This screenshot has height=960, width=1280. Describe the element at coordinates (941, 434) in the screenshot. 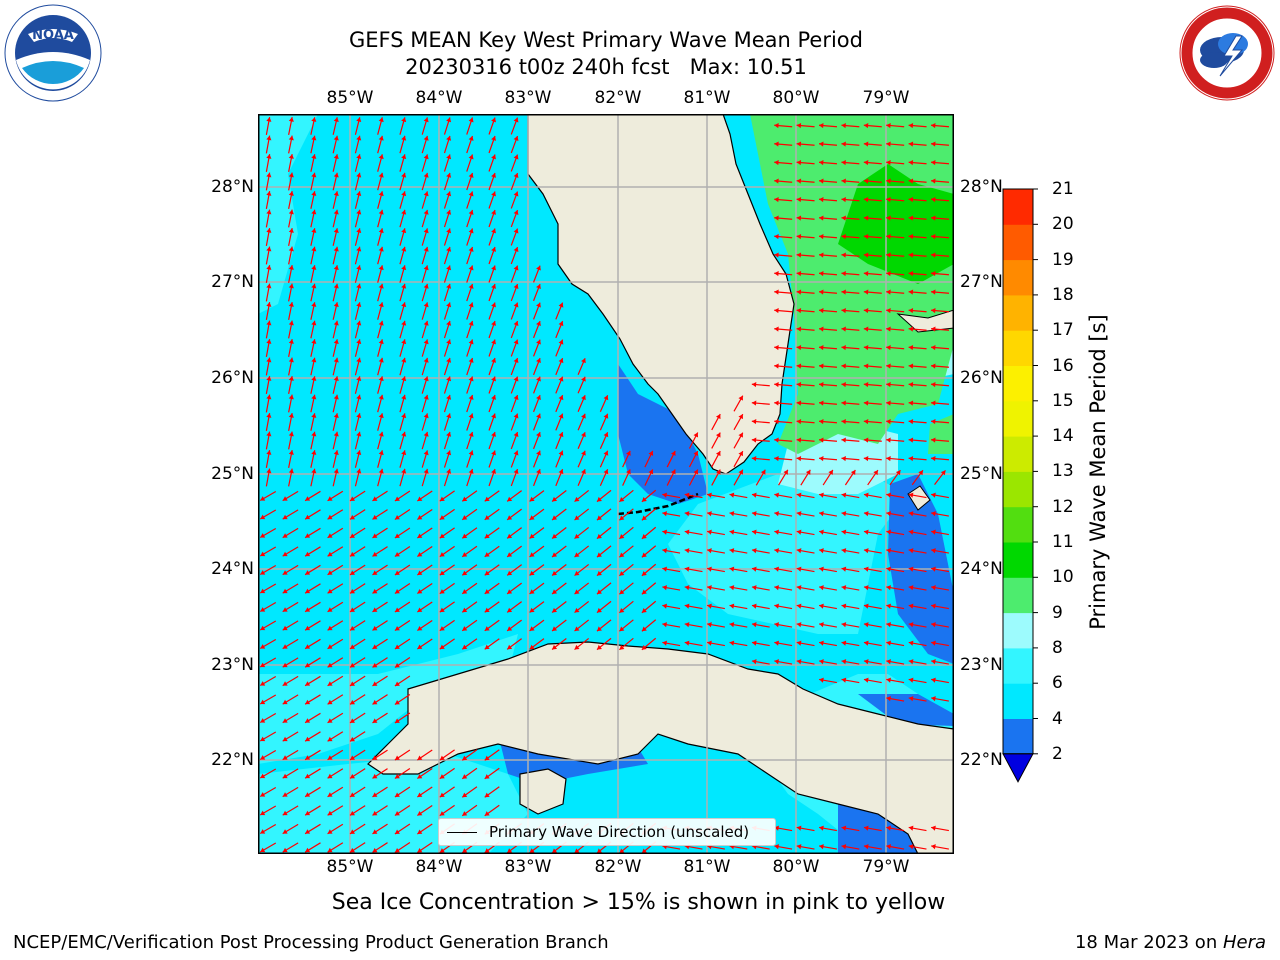

I see `green-patch-east` at that location.